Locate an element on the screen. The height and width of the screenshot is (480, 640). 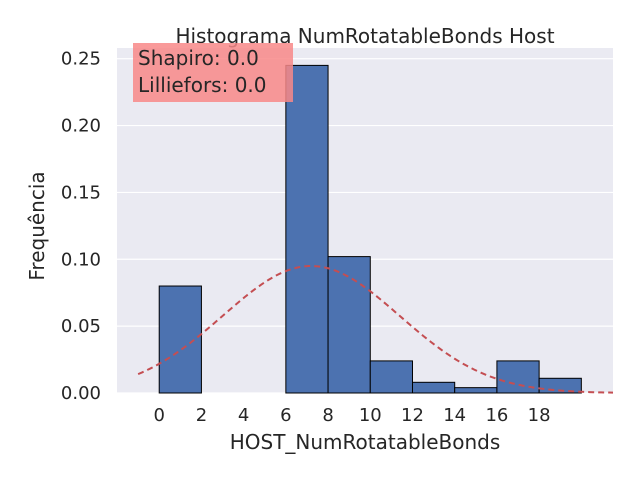
annotation-box is located at coordinates (213, 72).